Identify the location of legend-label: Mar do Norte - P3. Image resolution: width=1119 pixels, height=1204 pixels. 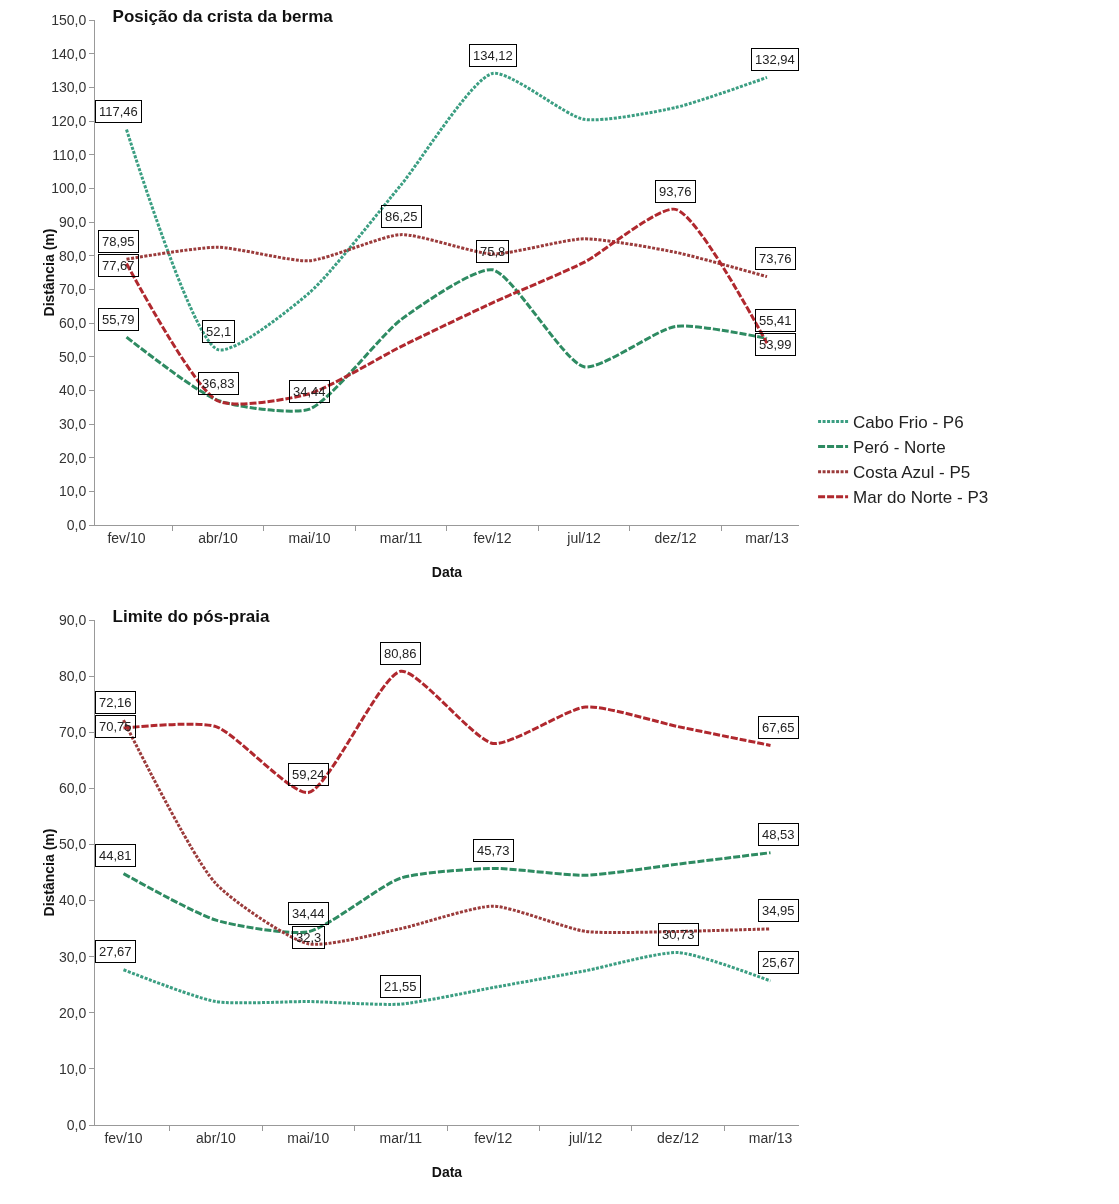
(921, 498).